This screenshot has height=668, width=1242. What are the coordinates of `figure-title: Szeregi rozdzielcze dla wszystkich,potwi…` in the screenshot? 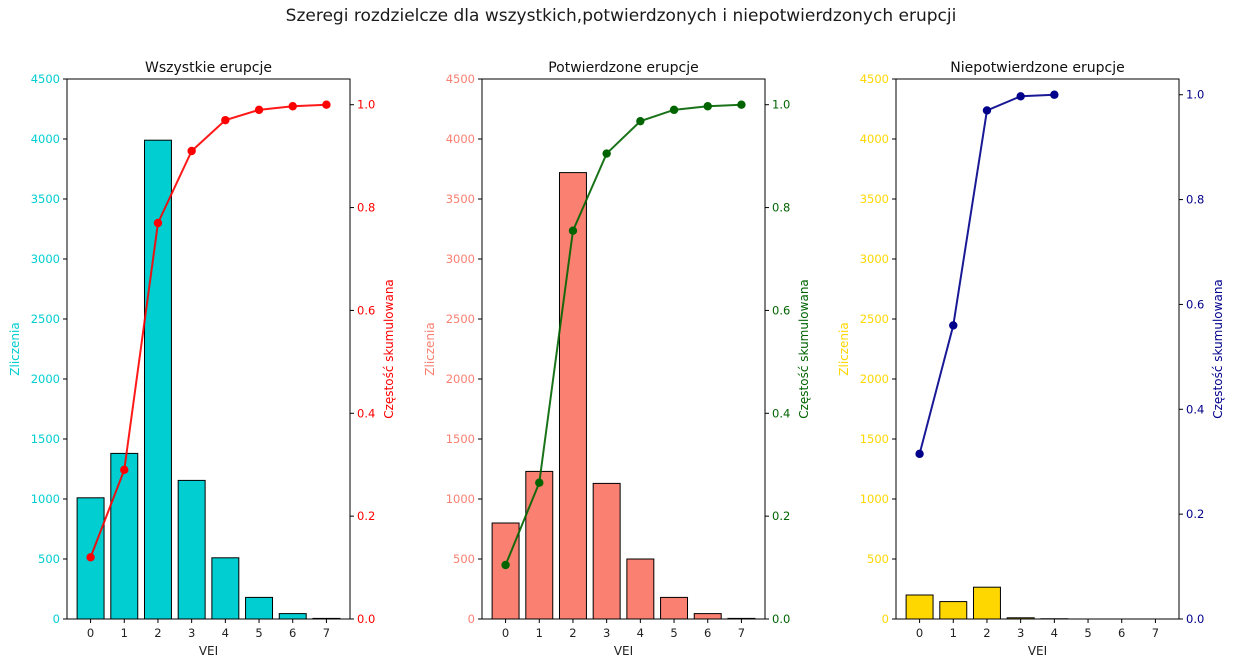 It's located at (621, 16).